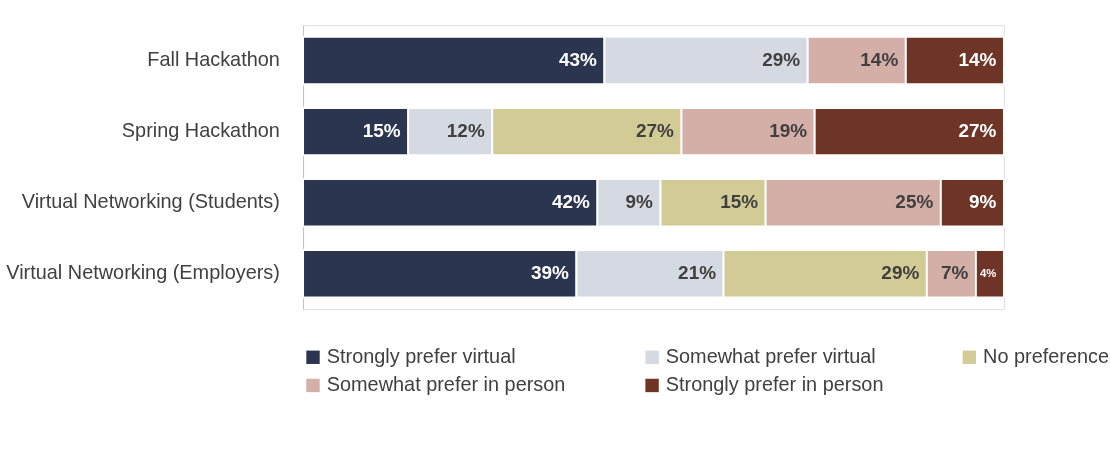 The image size is (1110, 456). What do you see at coordinates (914, 202) in the screenshot?
I see `data-label: 25%` at bounding box center [914, 202].